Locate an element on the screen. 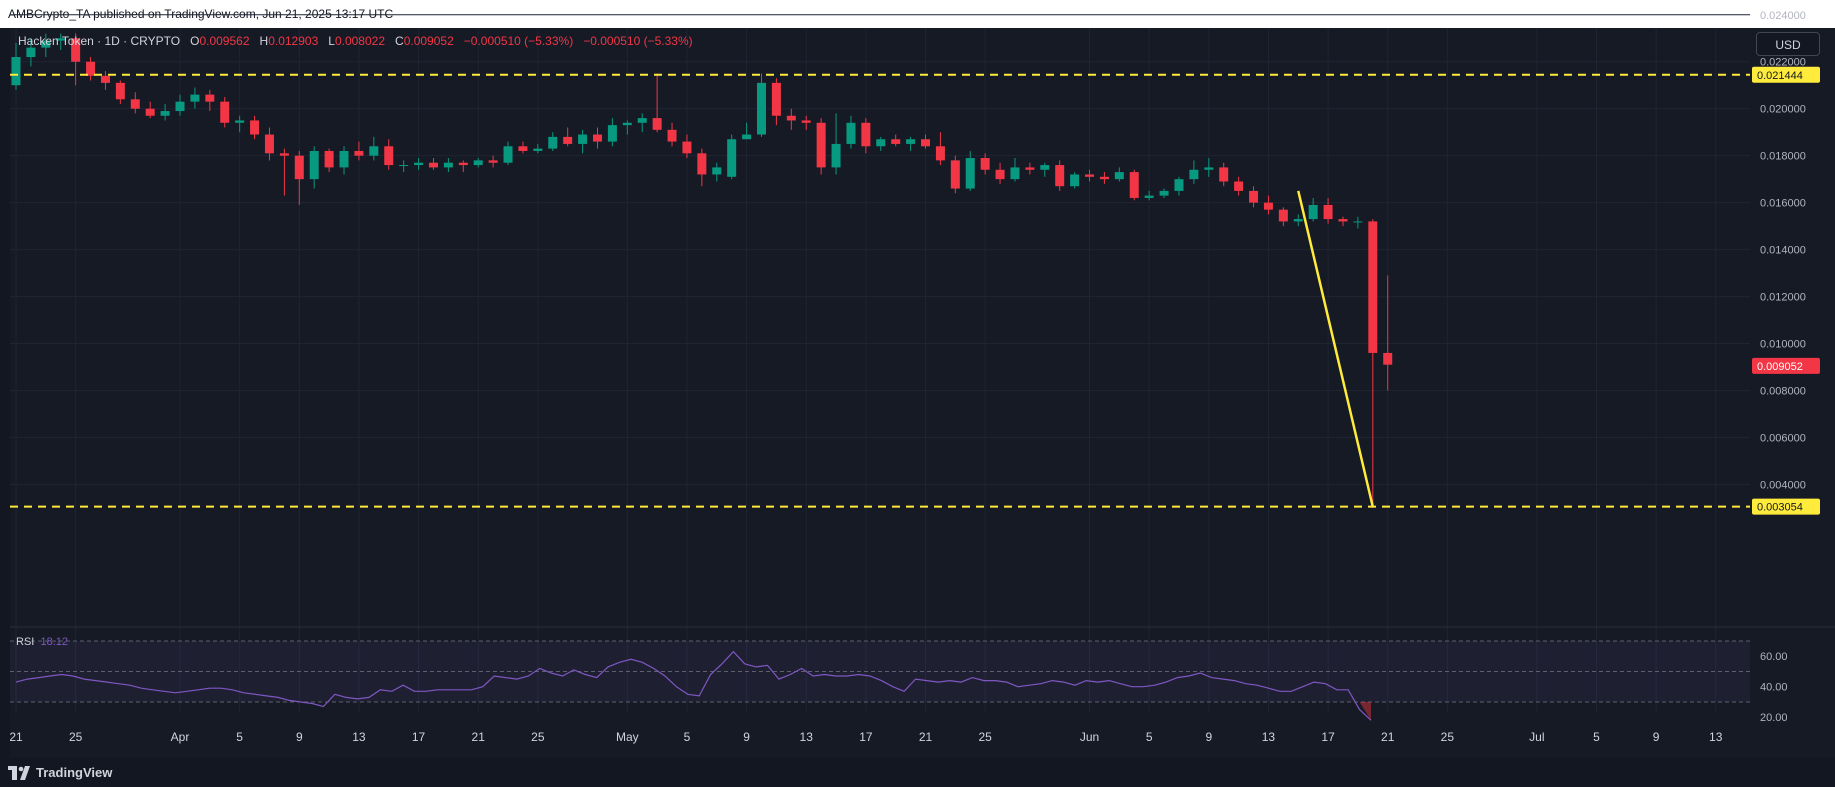 The width and height of the screenshot is (1835, 787). last-price-label: 0.009052 is located at coordinates (1780, 367).